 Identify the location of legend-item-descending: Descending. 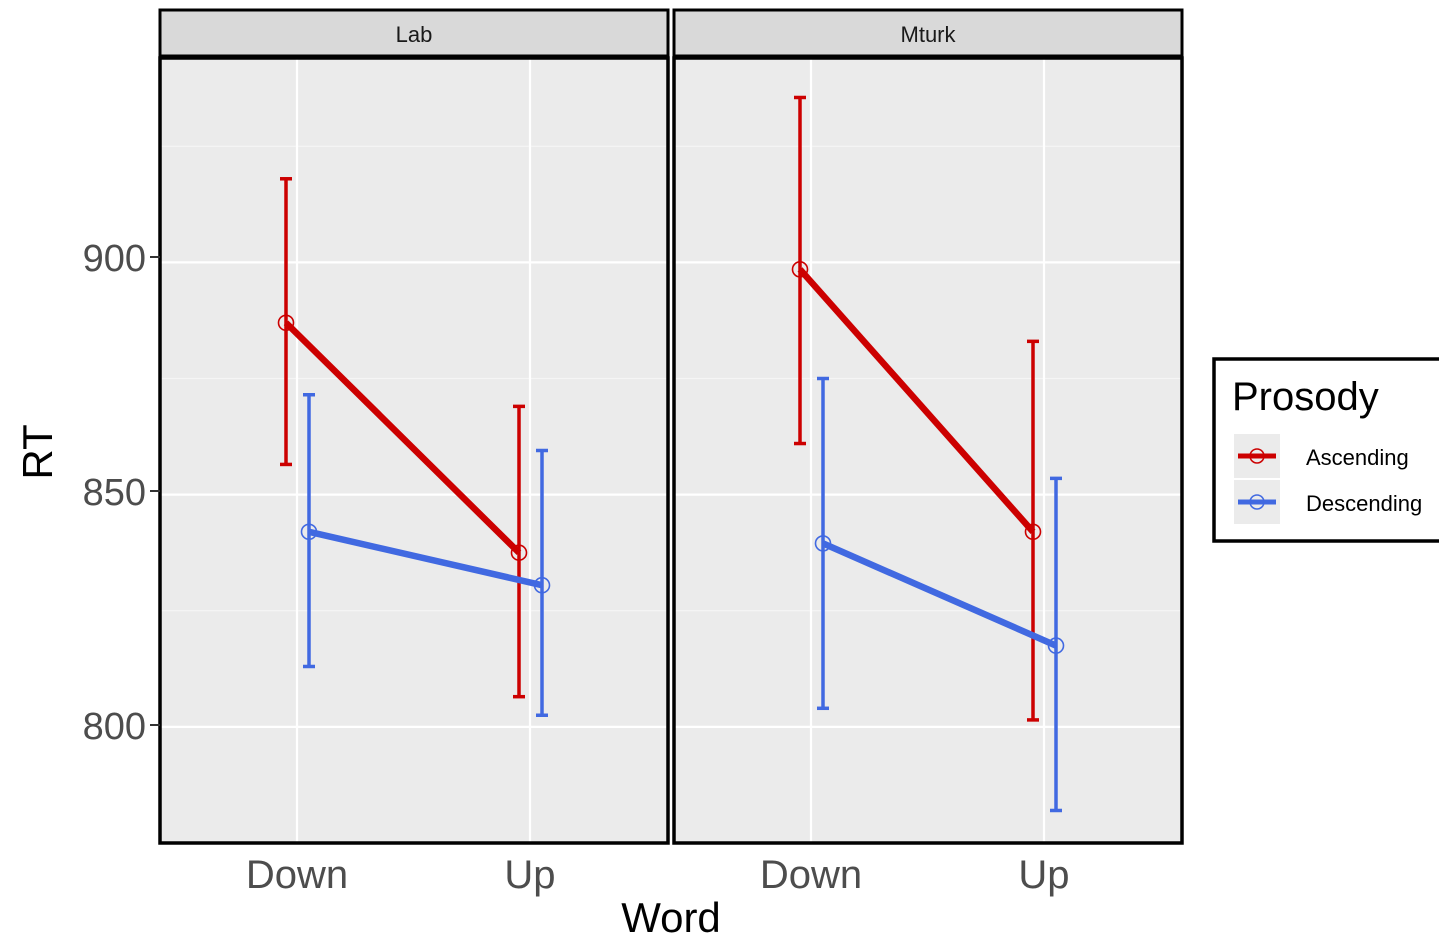
(1328, 502).